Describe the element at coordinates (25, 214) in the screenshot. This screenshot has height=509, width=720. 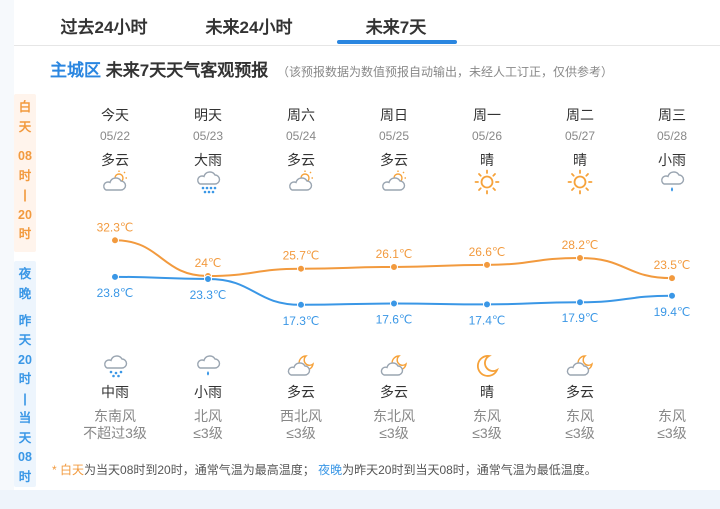
I see `day-char: 20` at that location.